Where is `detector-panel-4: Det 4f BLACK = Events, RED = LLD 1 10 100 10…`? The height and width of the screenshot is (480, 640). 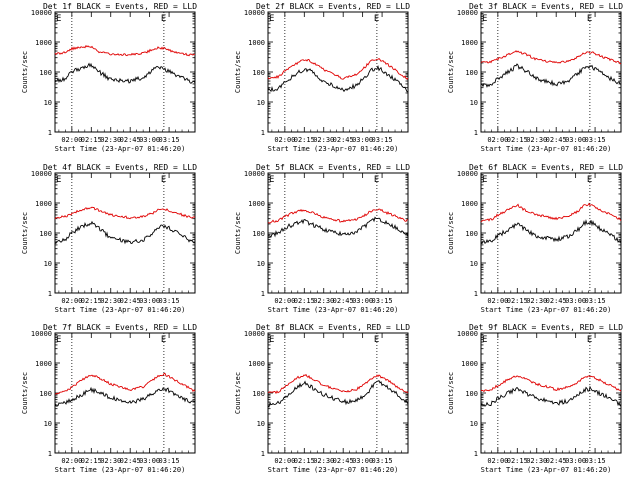 detector-panel-4: Det 4f BLACK = Events, RED = LLD 1 10 100 10… is located at coordinates (109, 238).